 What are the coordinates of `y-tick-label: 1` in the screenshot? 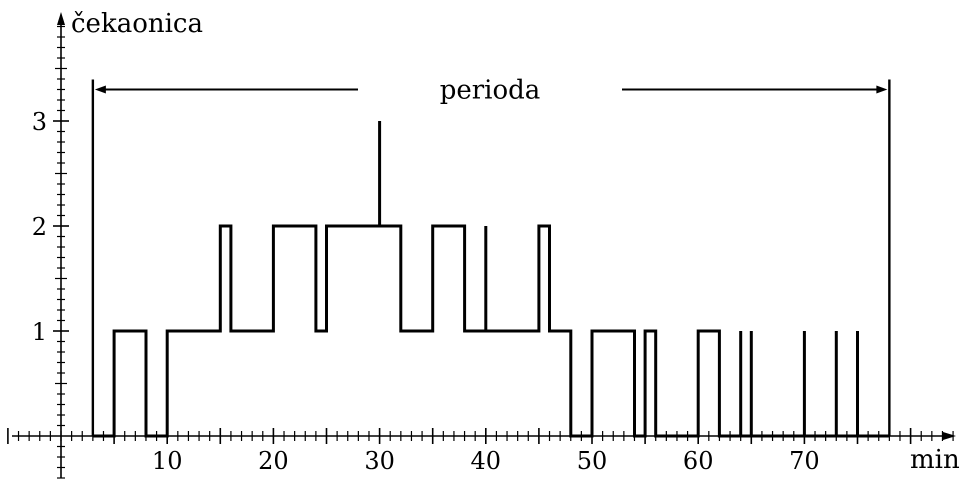 It's located at (39, 332).